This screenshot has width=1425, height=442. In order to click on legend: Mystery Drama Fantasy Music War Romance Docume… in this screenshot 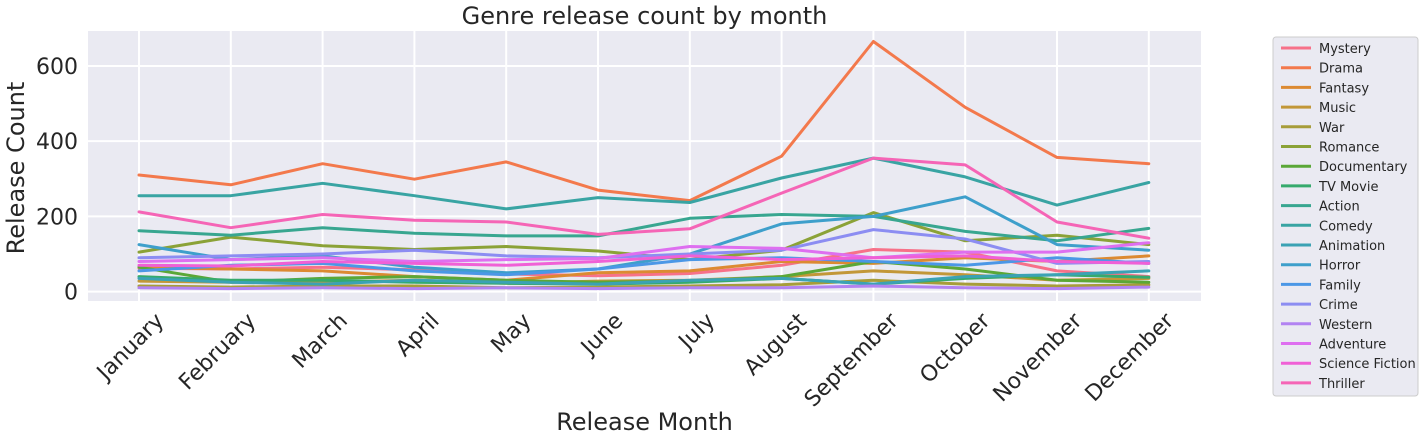, I will do `click(1345, 216)`.